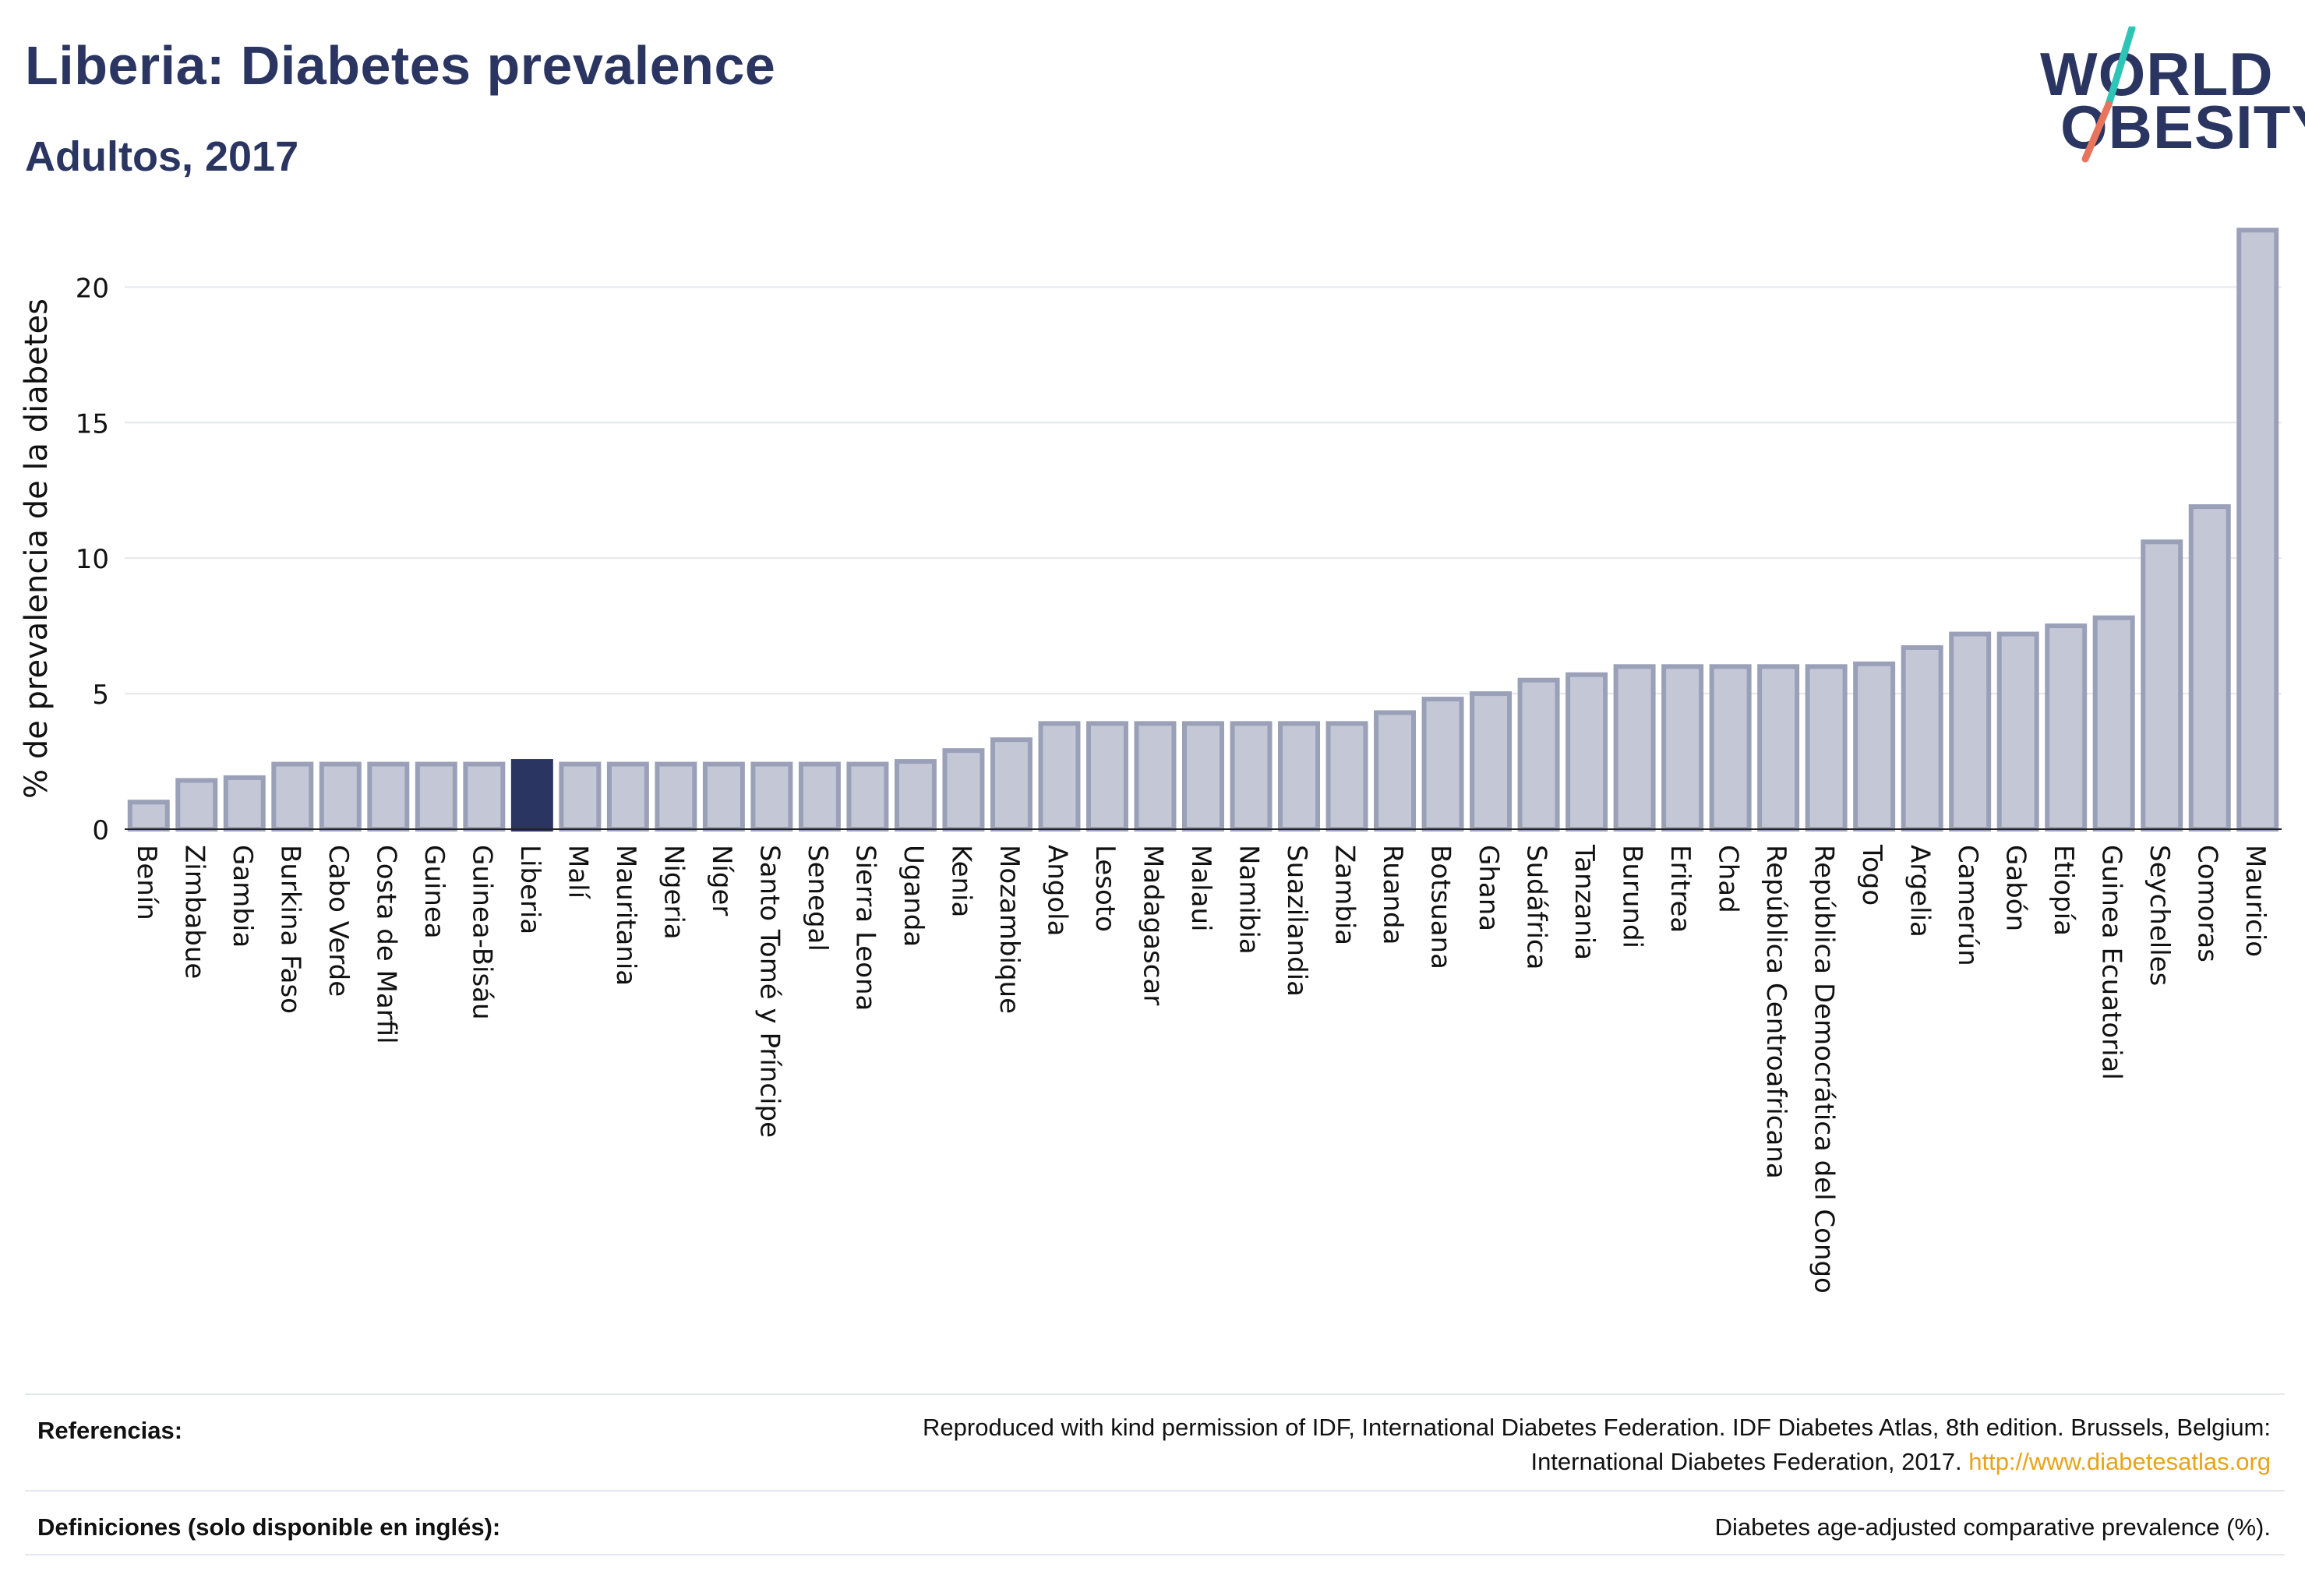 The image size is (2305, 1596). What do you see at coordinates (676, 796) in the screenshot?
I see `bar-nigeria` at bounding box center [676, 796].